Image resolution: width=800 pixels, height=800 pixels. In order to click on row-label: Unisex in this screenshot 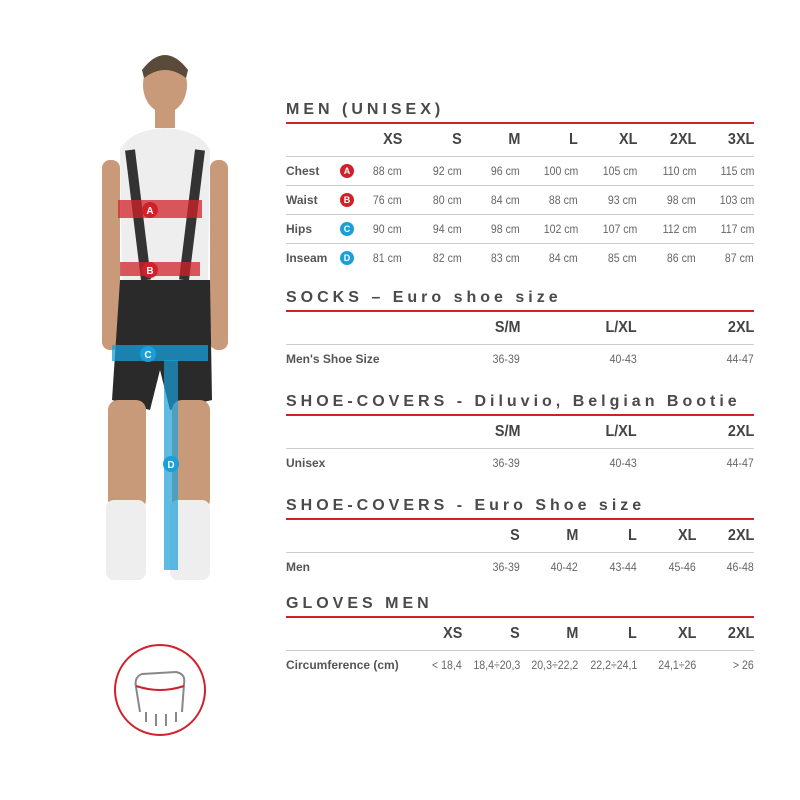, I will do `click(306, 463)`.